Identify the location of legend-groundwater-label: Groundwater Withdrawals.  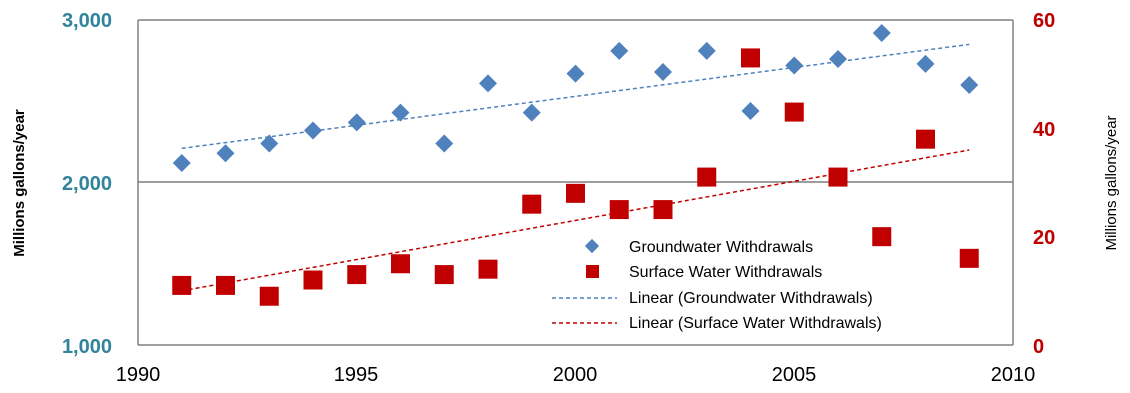
(721, 247).